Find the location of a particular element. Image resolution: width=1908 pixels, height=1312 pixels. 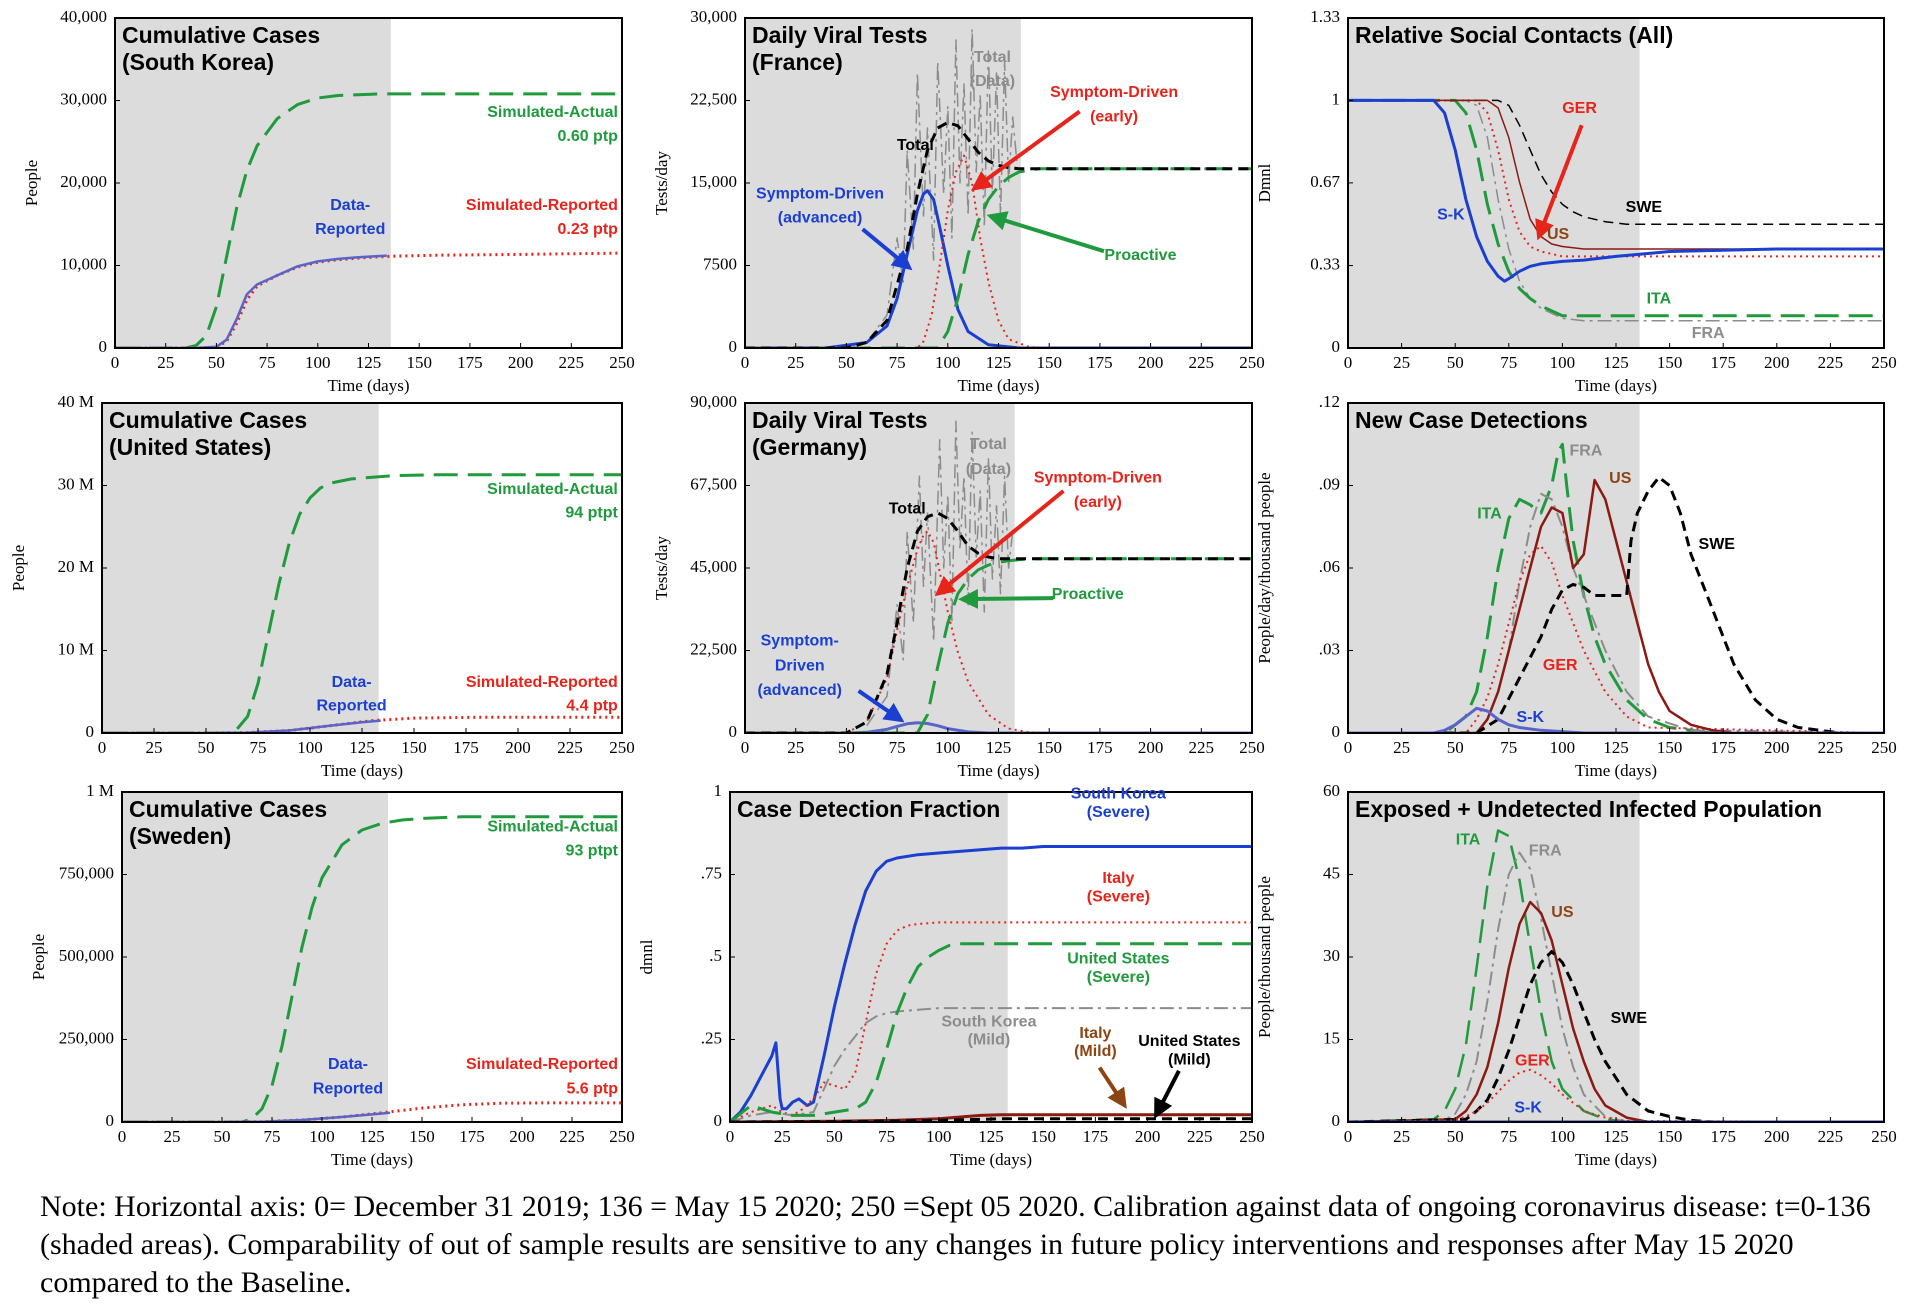

y-tick-label: .25 is located at coordinates (711, 1038).